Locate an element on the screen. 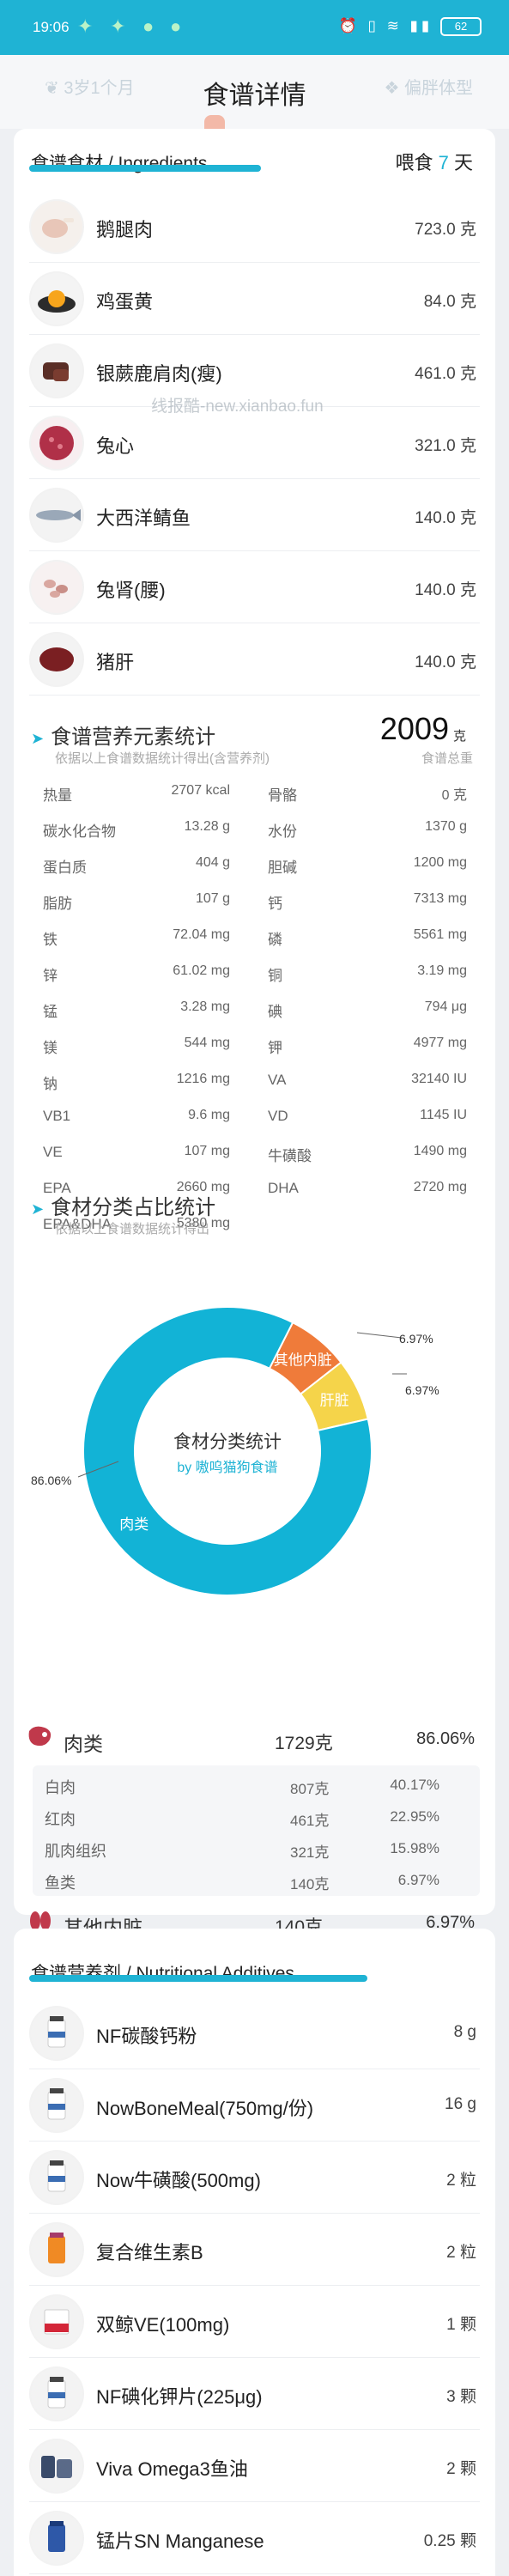  additive-row: NF碳酸钙粉 8 g is located at coordinates (254, 2033).